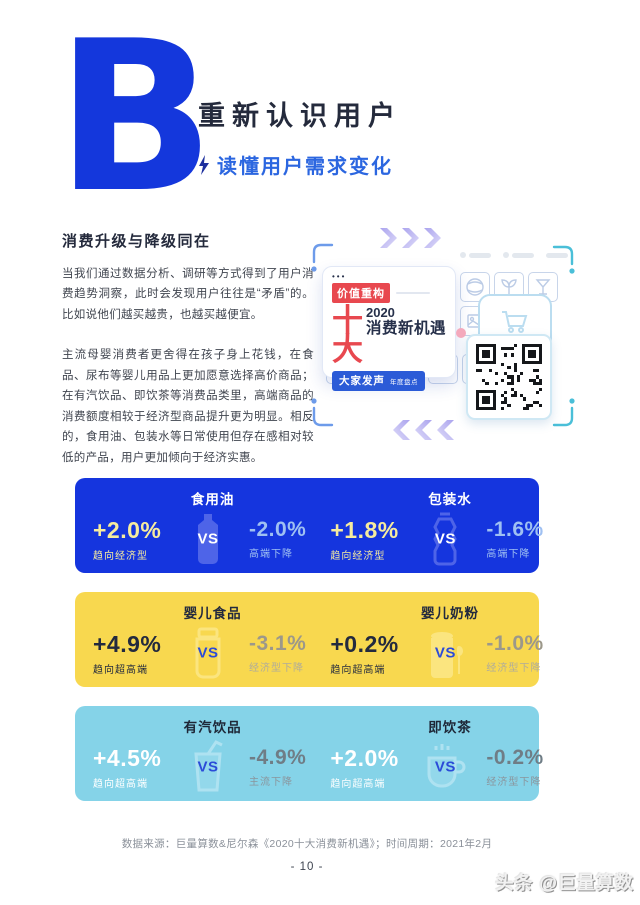 The image size is (640, 905). What do you see at coordinates (515, 643) in the screenshot?
I see `decrease-value: -1.0%` at bounding box center [515, 643].